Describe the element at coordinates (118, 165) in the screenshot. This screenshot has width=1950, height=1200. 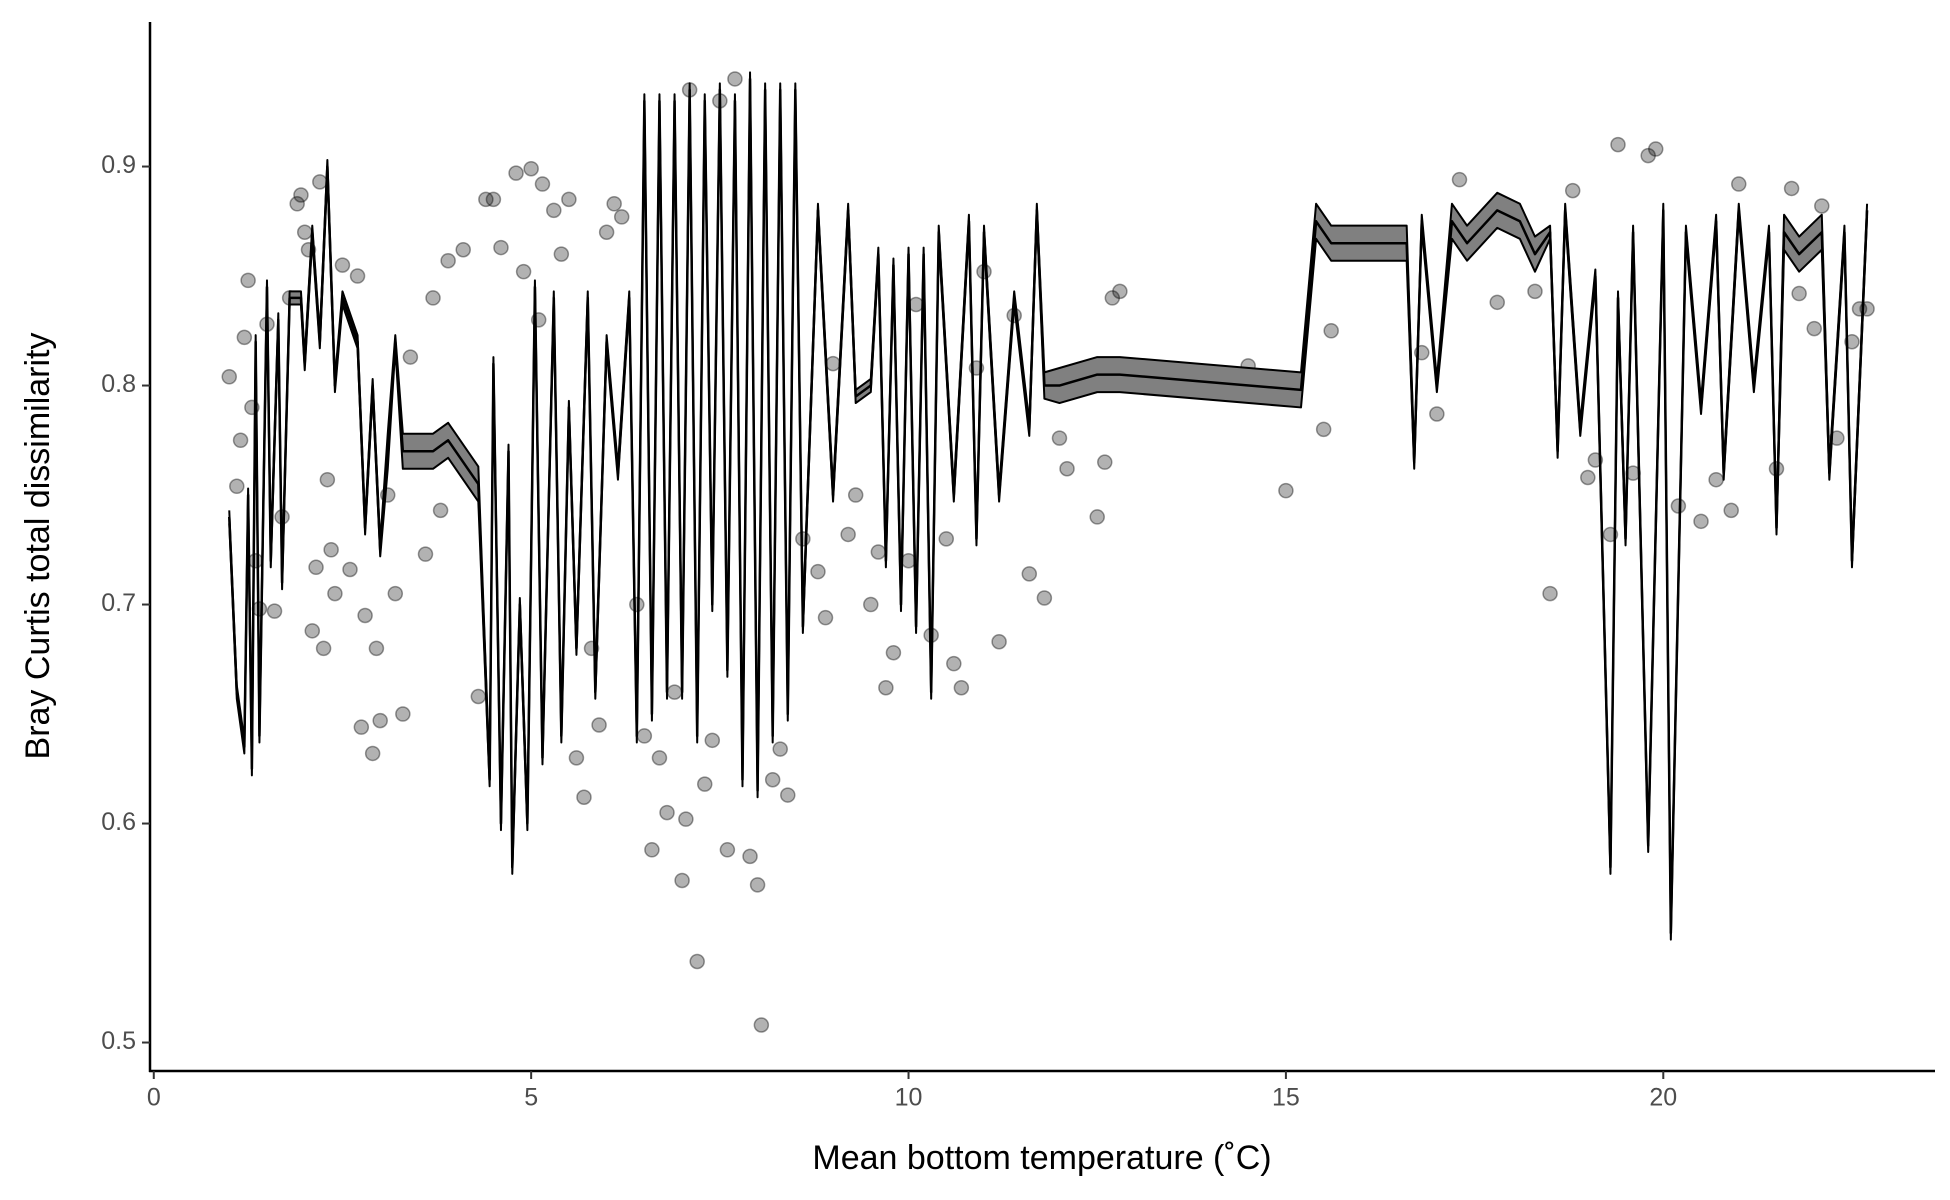
I see `y-tick-label: 0.9` at that location.